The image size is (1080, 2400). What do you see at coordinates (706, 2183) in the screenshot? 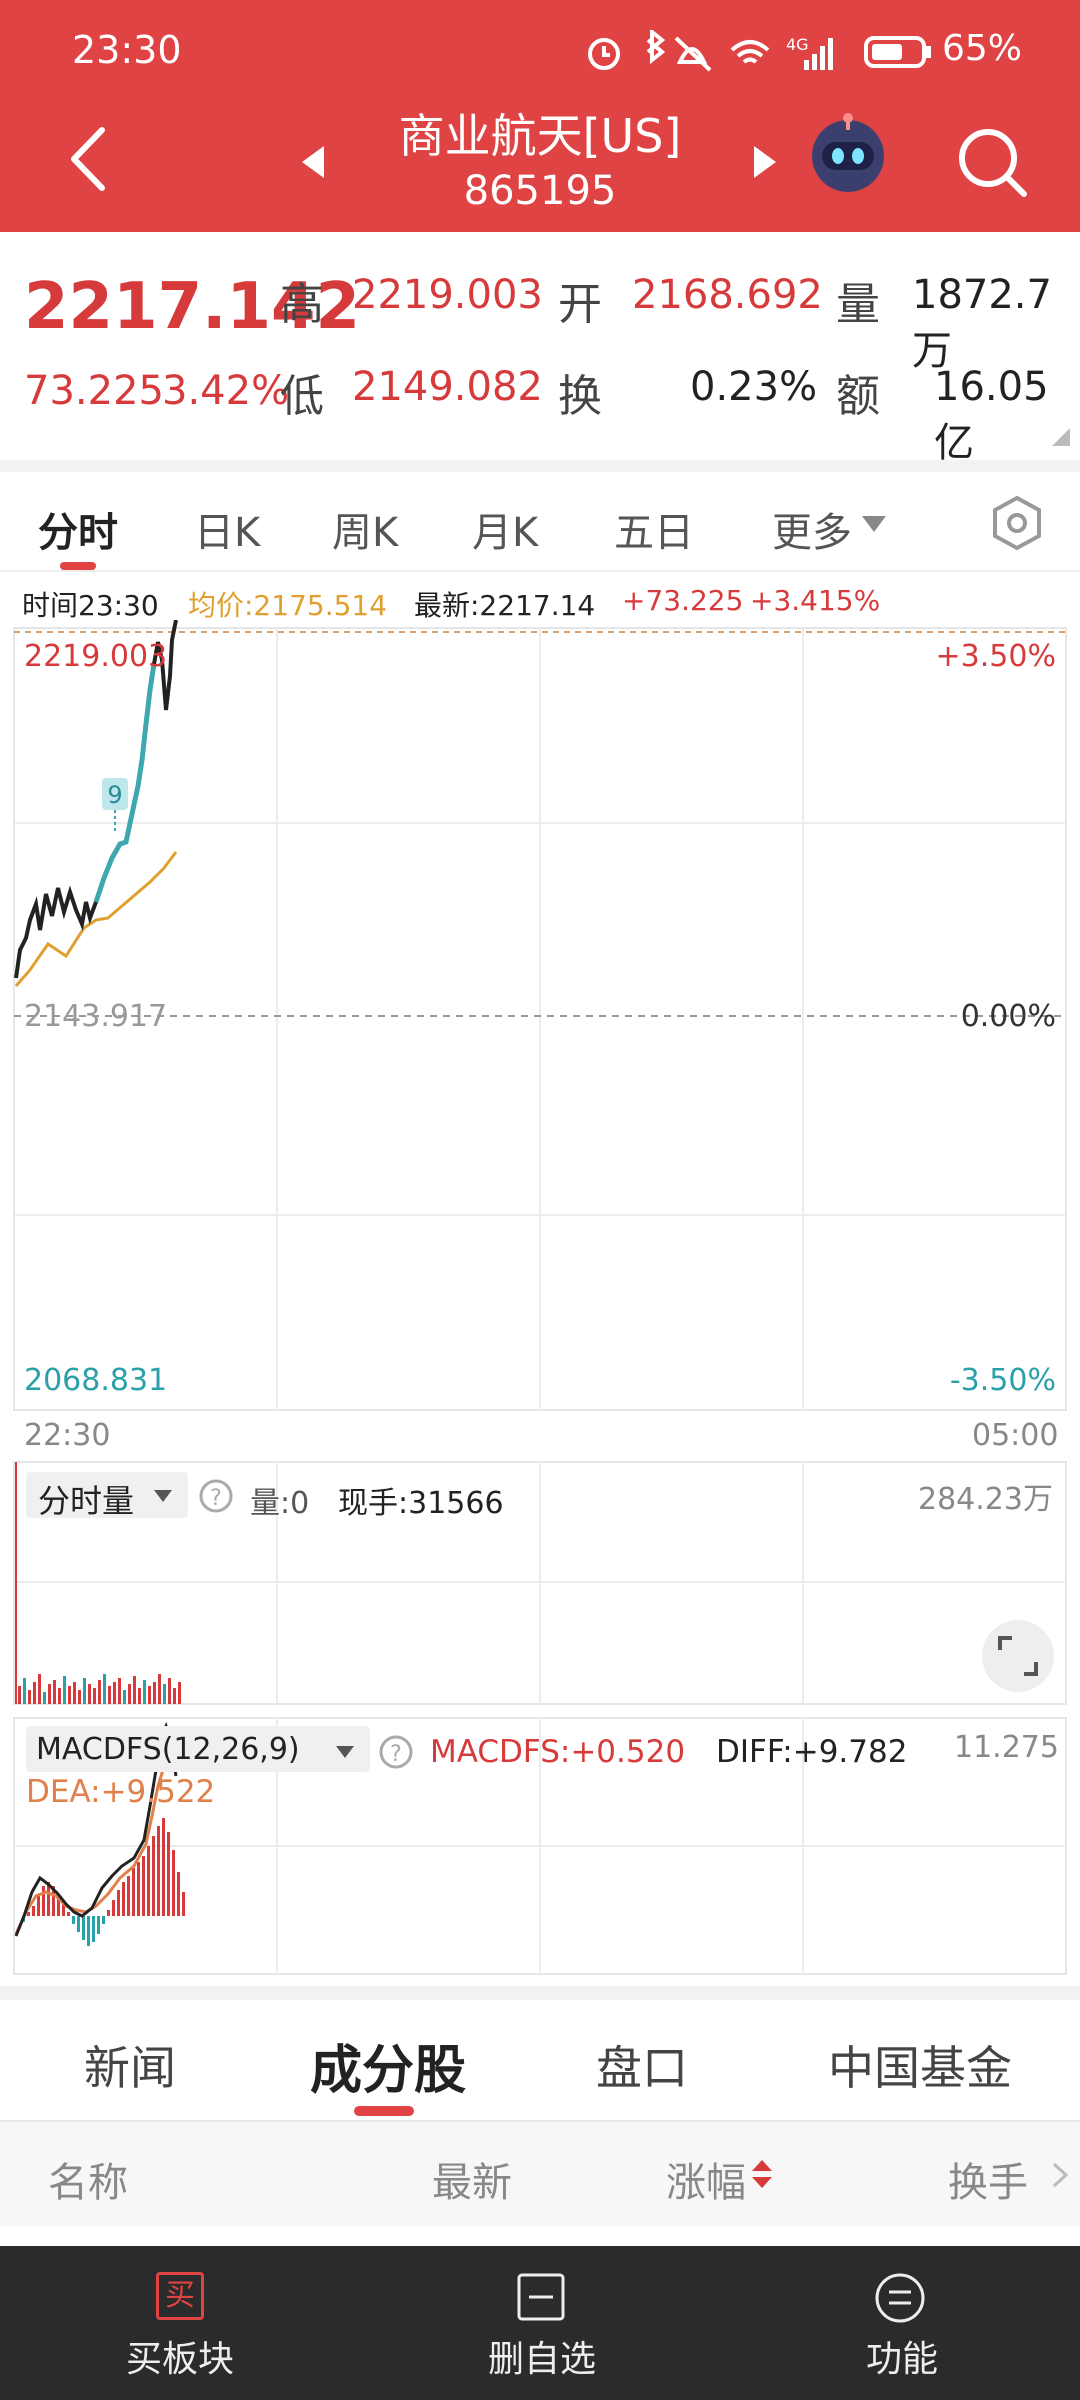
I see `col-change: 涨幅` at bounding box center [706, 2183].